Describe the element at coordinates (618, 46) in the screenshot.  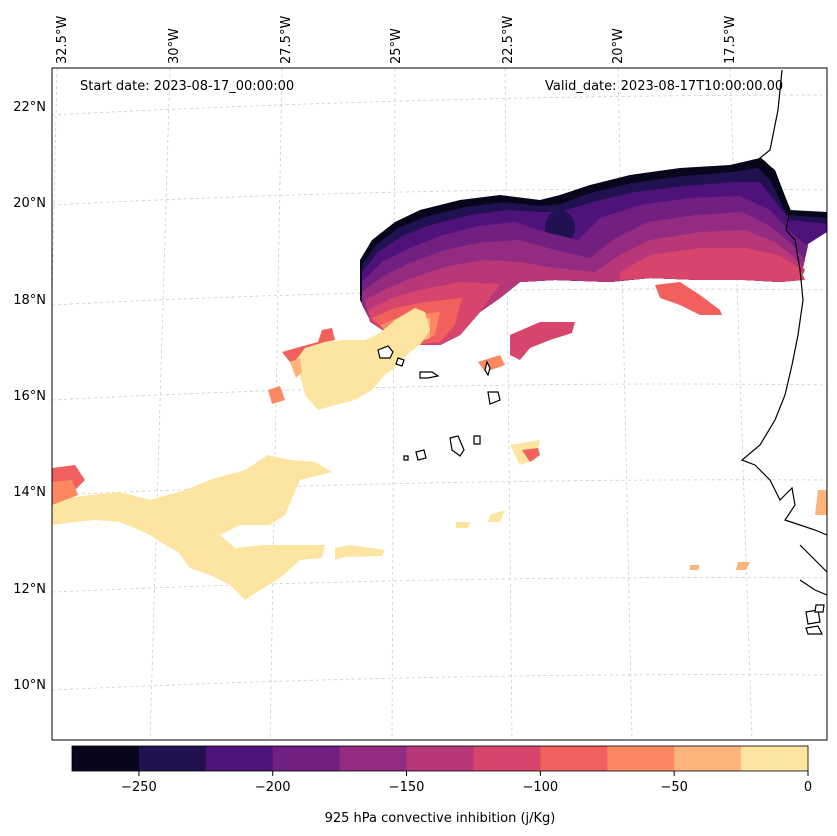
I see `lon-label: 20°W` at that location.